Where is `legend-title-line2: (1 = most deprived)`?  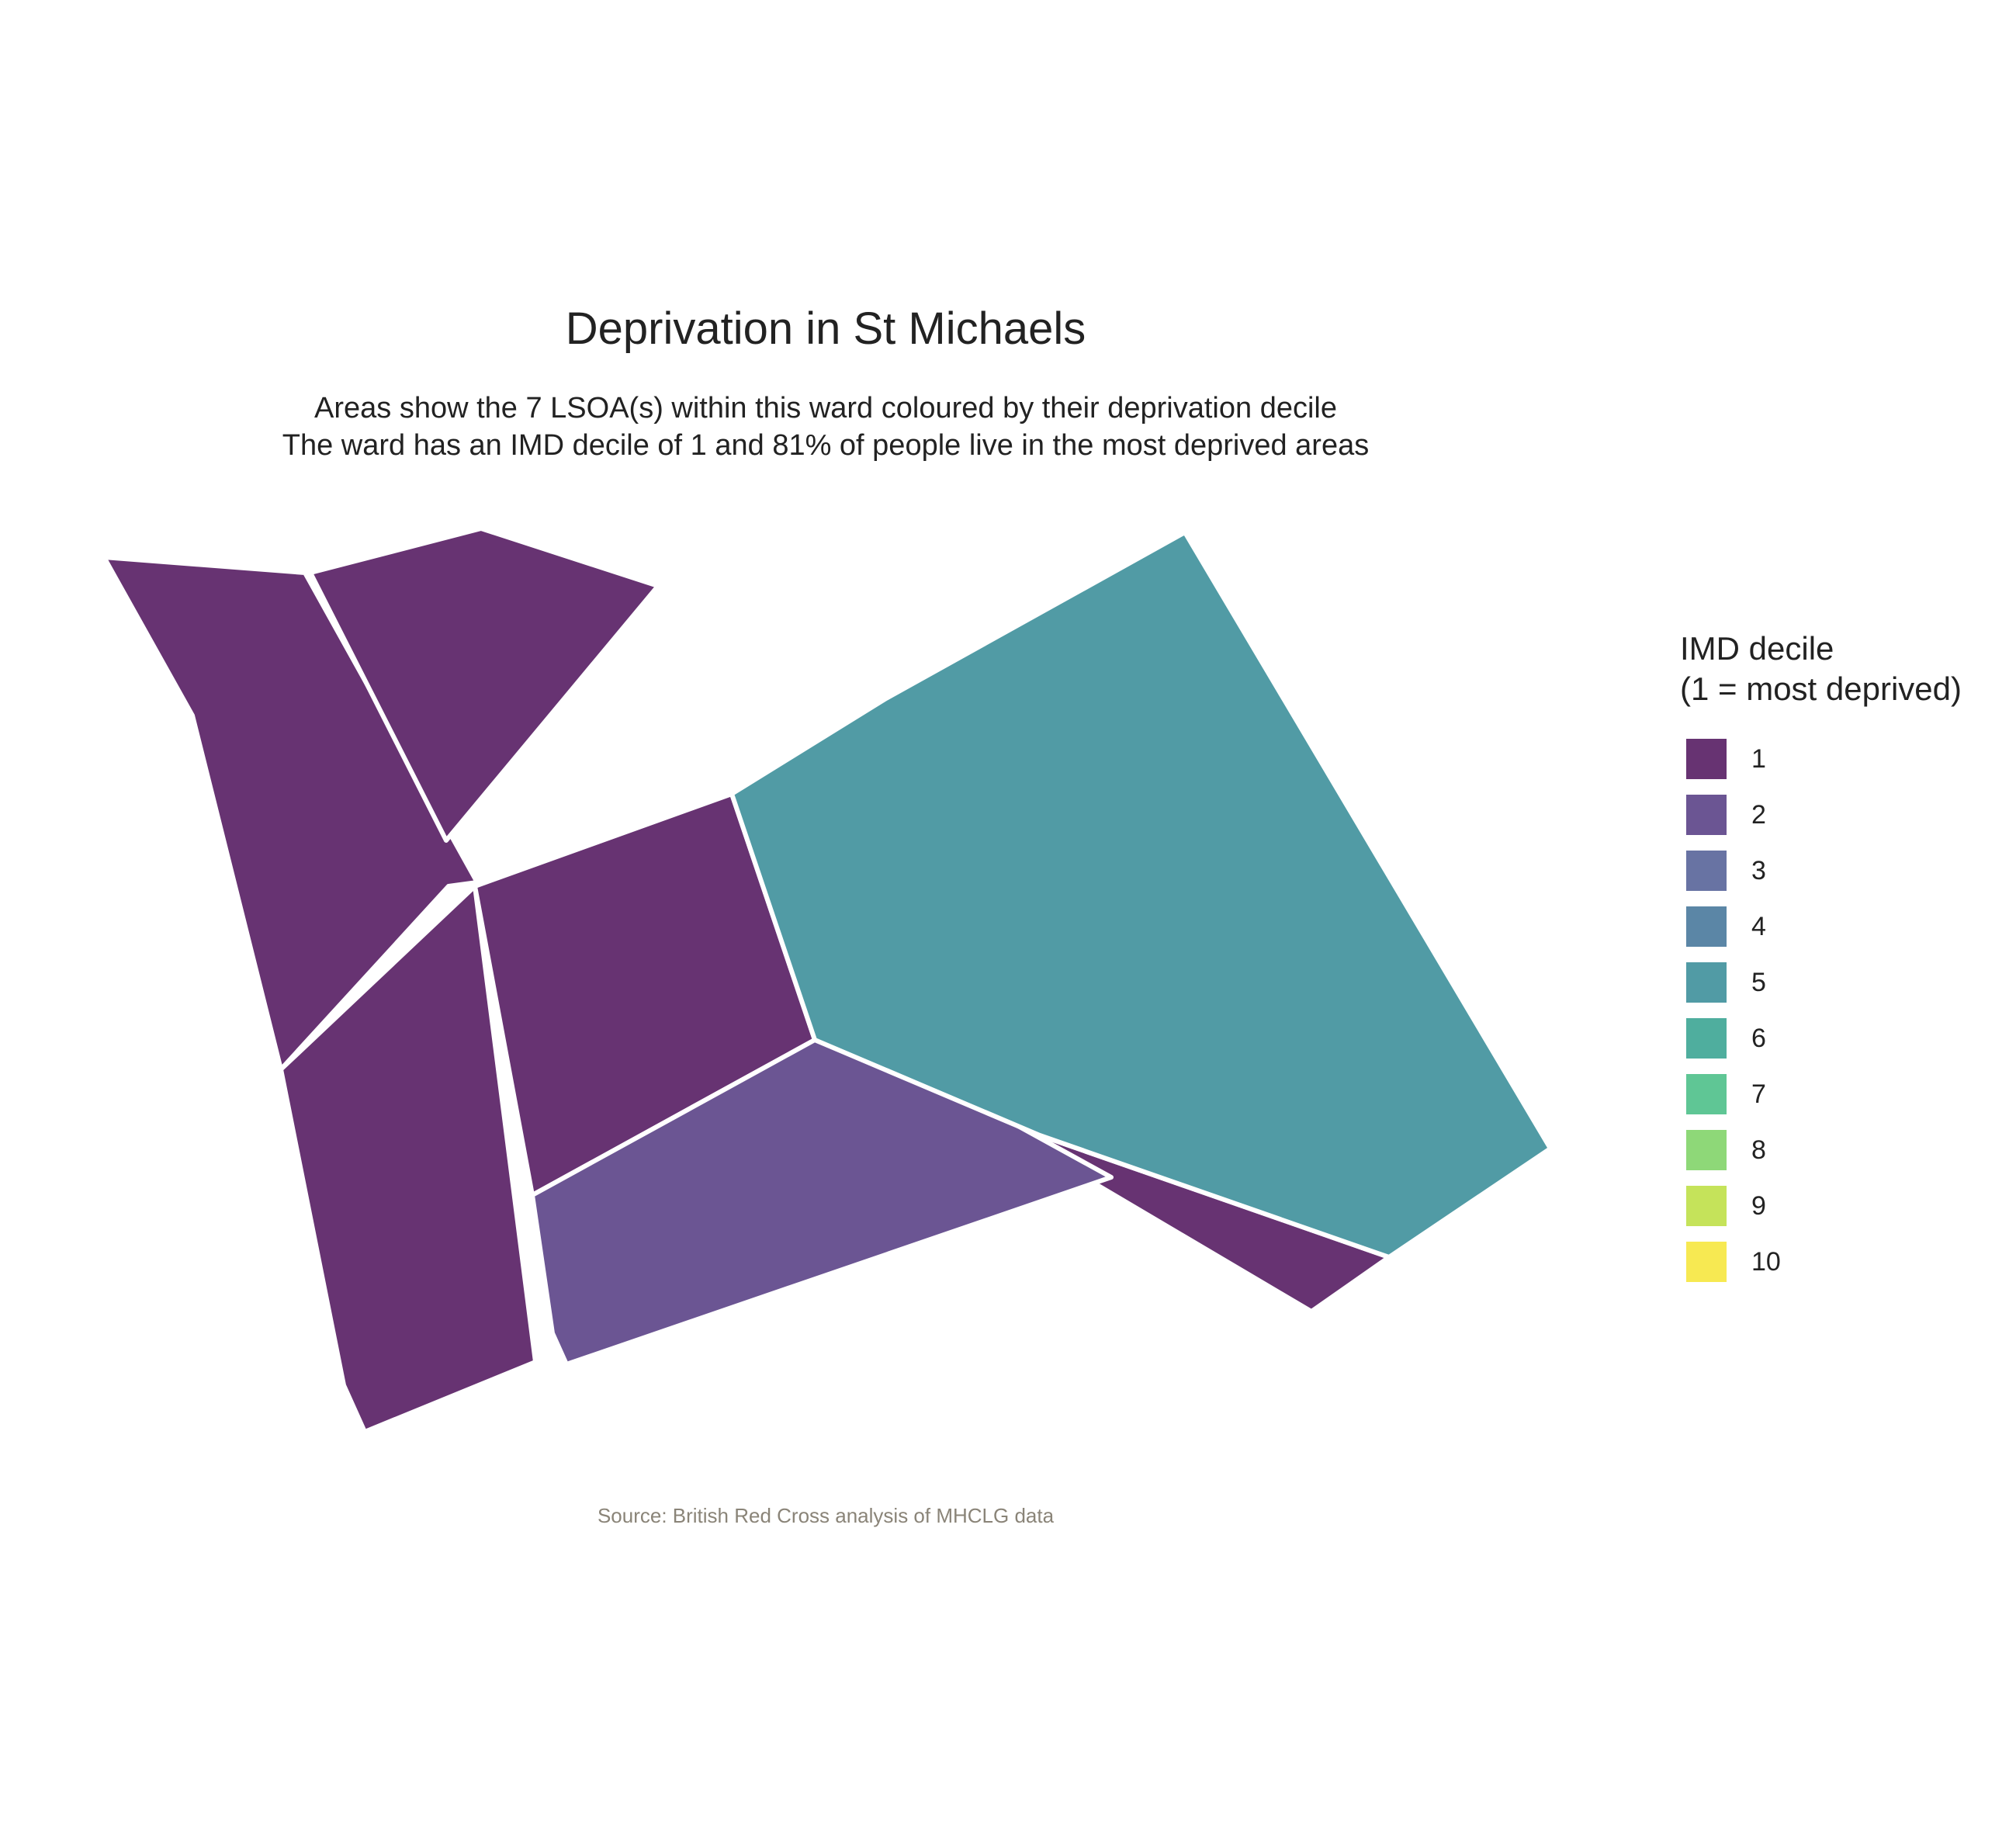 legend-title-line2: (1 = most deprived) is located at coordinates (1821, 688).